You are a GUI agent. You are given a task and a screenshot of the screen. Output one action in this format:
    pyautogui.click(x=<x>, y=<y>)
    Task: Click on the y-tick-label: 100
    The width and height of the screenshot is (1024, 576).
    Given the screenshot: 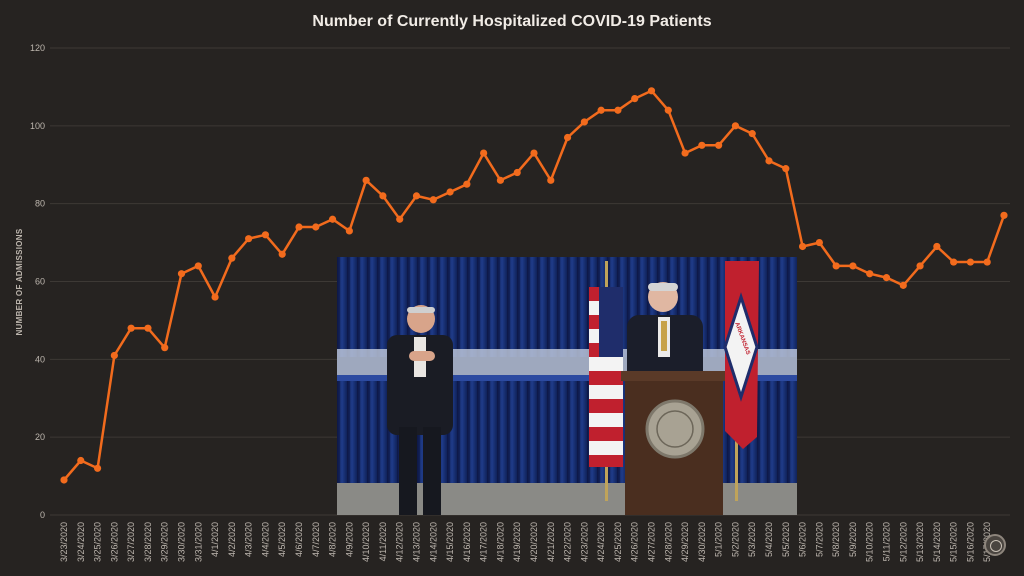 What is the action you would take?
    pyautogui.click(x=37, y=126)
    